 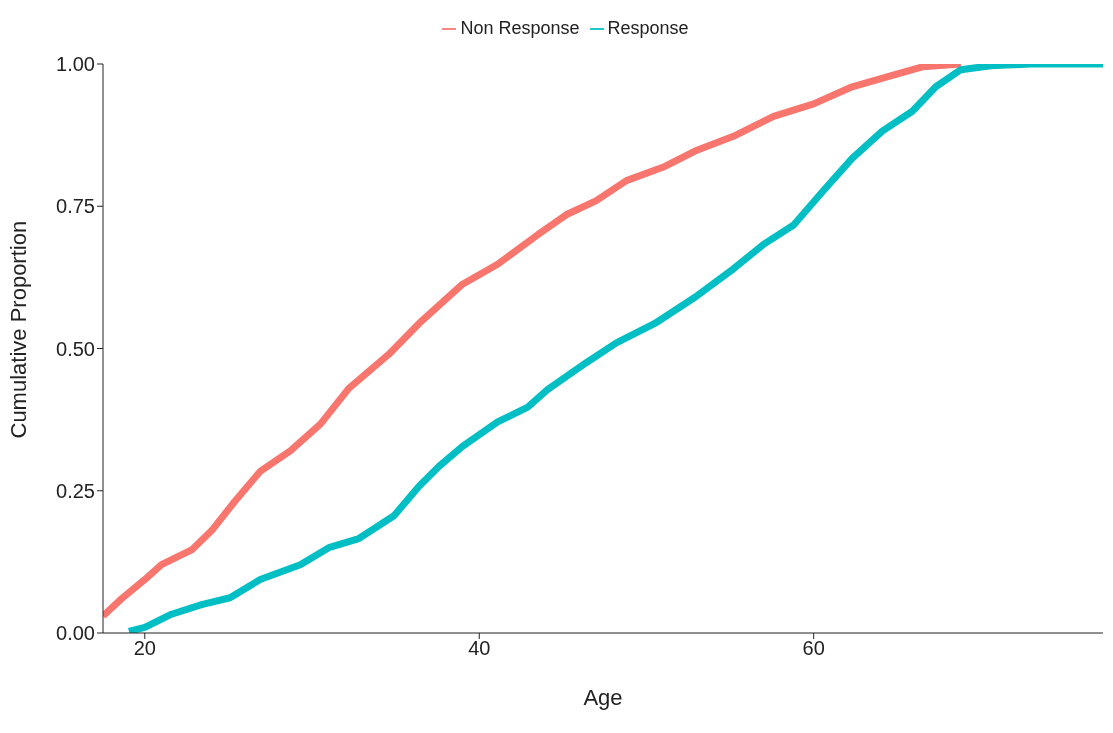 What do you see at coordinates (479, 648) in the screenshot?
I see `x-tick-label: 40` at bounding box center [479, 648].